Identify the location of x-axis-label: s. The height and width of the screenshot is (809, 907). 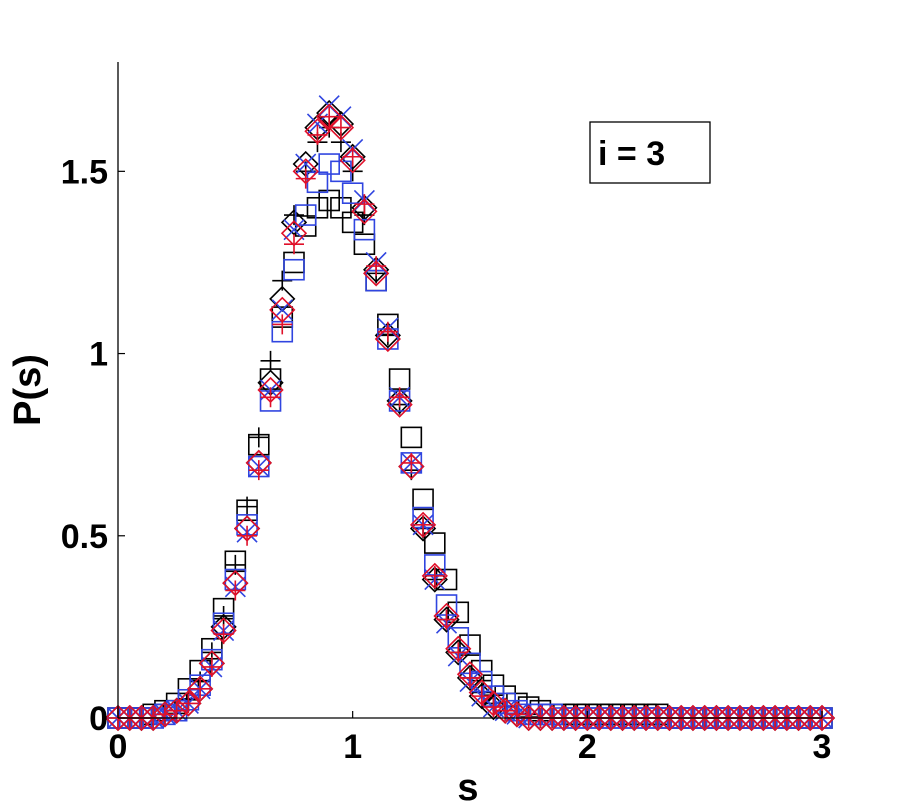
(467, 788).